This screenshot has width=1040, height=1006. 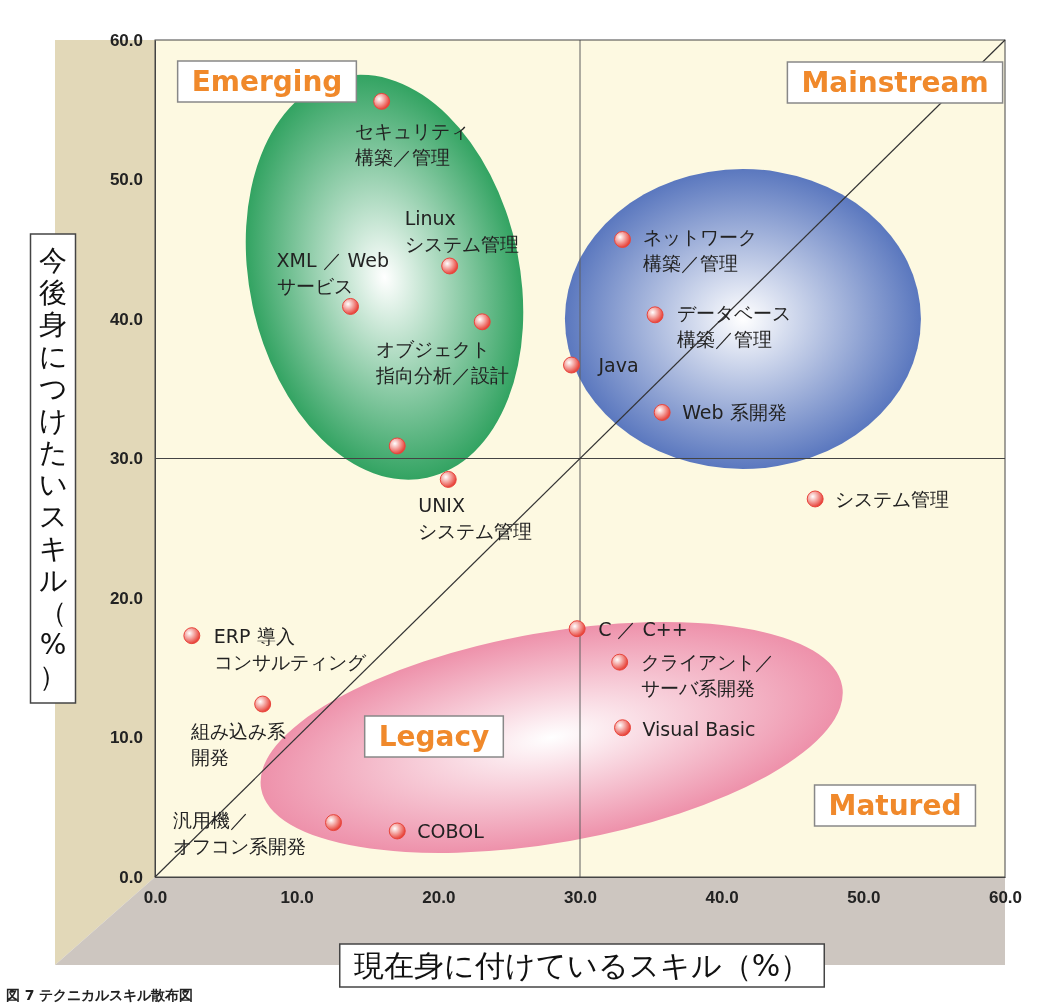 I want to click on annotation: Matured, so click(x=895, y=805).